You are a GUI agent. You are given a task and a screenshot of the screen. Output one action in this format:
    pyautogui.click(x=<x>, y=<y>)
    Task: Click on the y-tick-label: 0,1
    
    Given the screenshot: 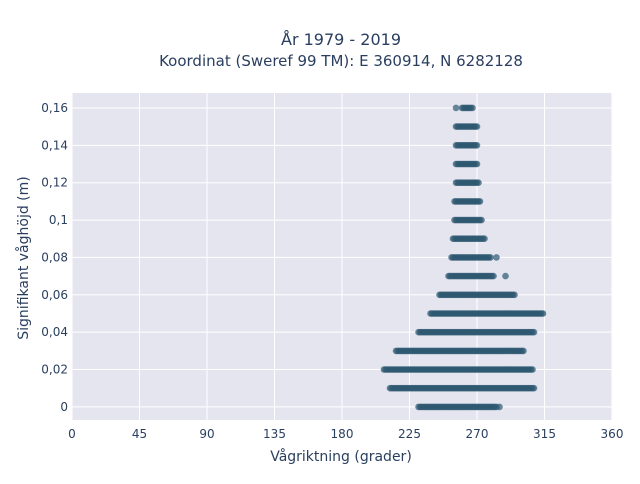 What is the action you would take?
    pyautogui.click(x=58, y=220)
    